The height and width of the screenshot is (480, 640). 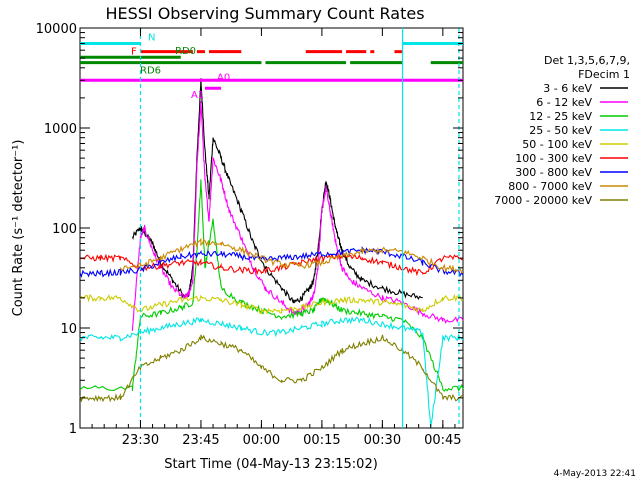 I want to click on flag-label-n: N, so click(x=151, y=37).